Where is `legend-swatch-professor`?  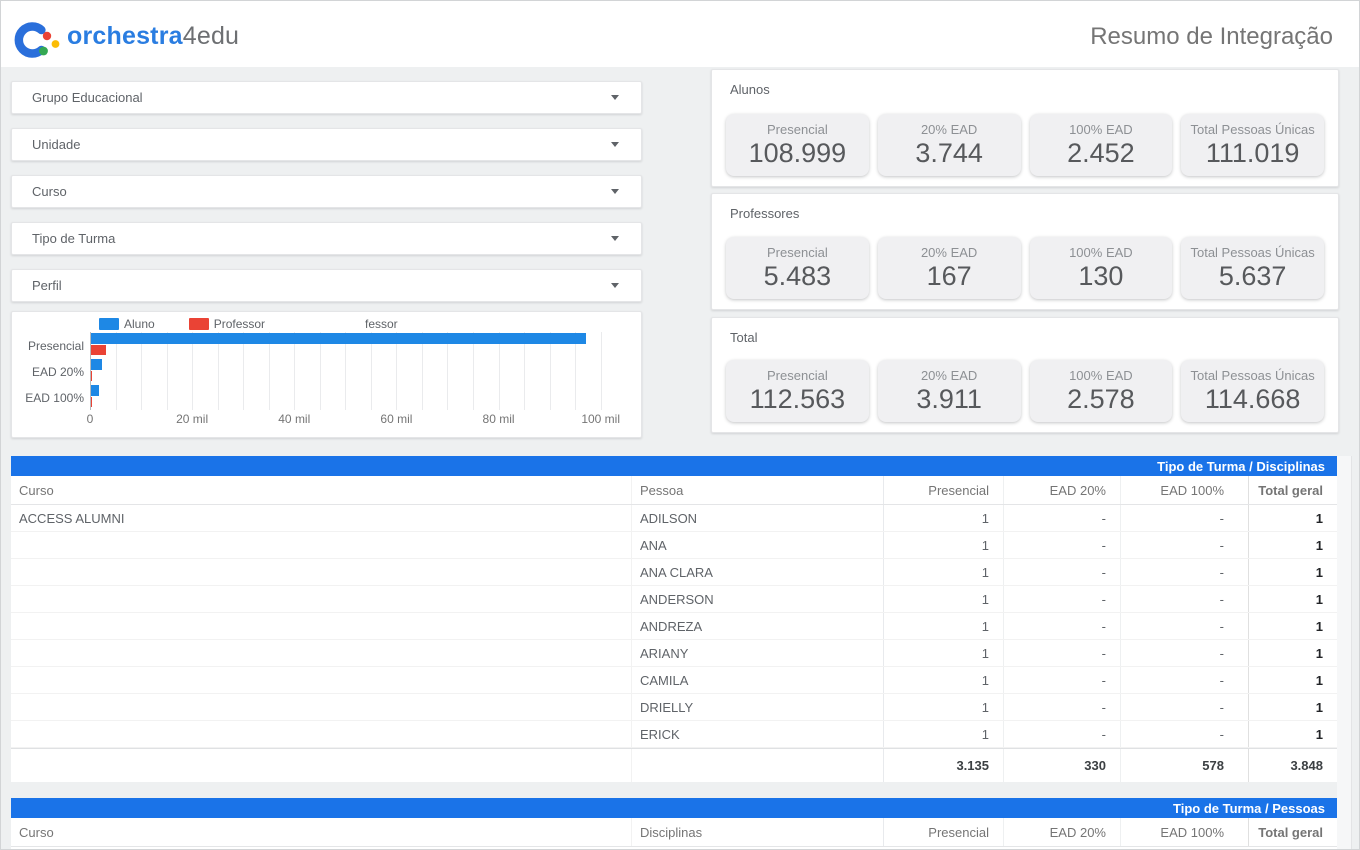 legend-swatch-professor is located at coordinates (198, 324).